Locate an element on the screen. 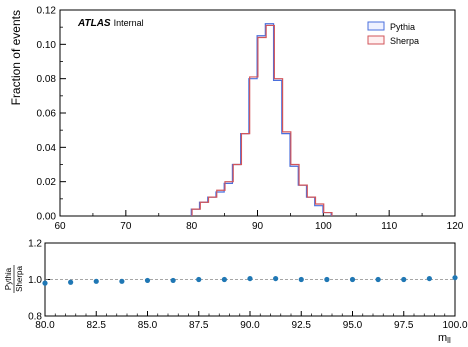 The image size is (468, 347). ratio-y-label-numerator: Pythia is located at coordinates (8, 278).